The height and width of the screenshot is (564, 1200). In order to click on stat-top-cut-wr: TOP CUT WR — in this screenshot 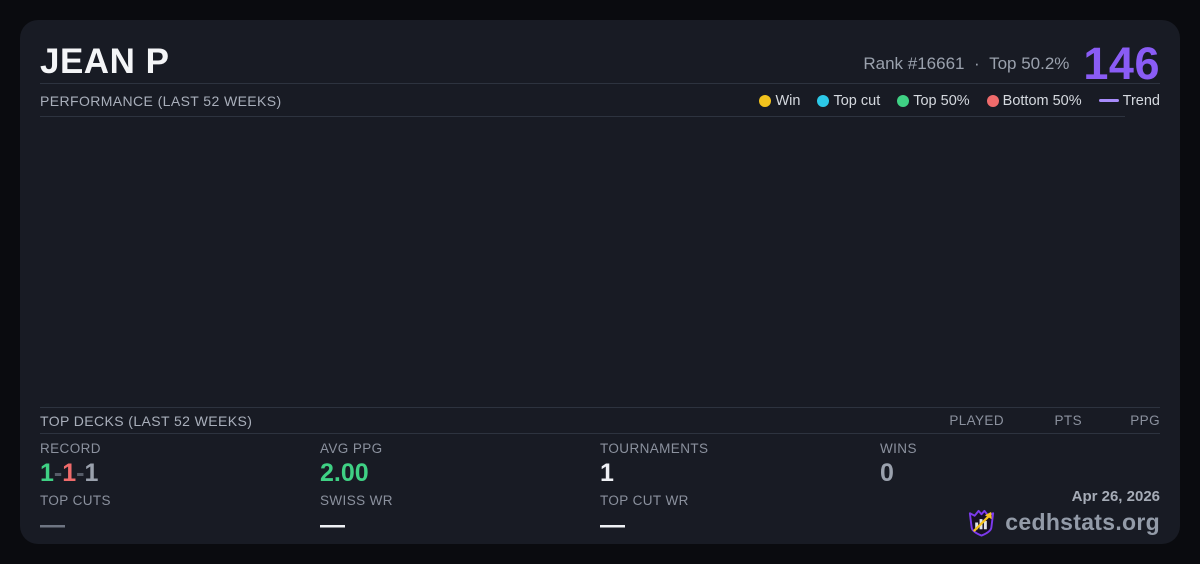, I will do `click(740, 512)`.